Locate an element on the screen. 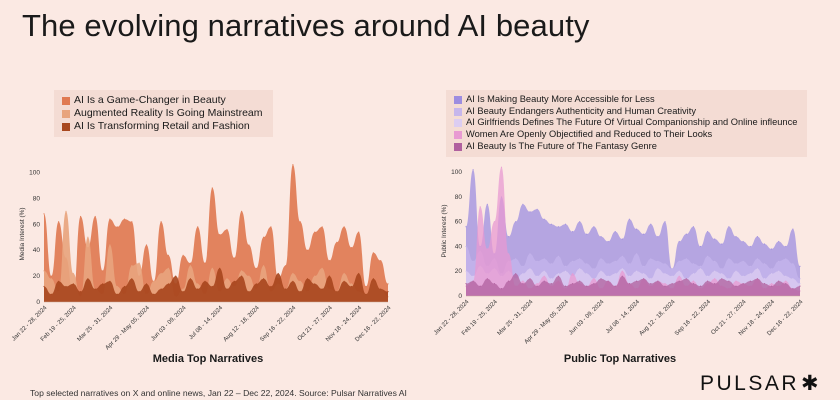 The height and width of the screenshot is (400, 840). asterisk-icon: ✱ is located at coordinates (810, 383).